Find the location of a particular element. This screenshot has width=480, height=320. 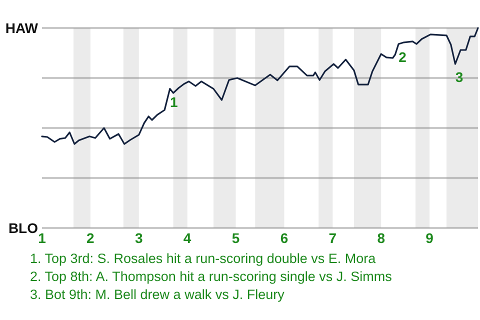

annotation: 2 is located at coordinates (402, 57).